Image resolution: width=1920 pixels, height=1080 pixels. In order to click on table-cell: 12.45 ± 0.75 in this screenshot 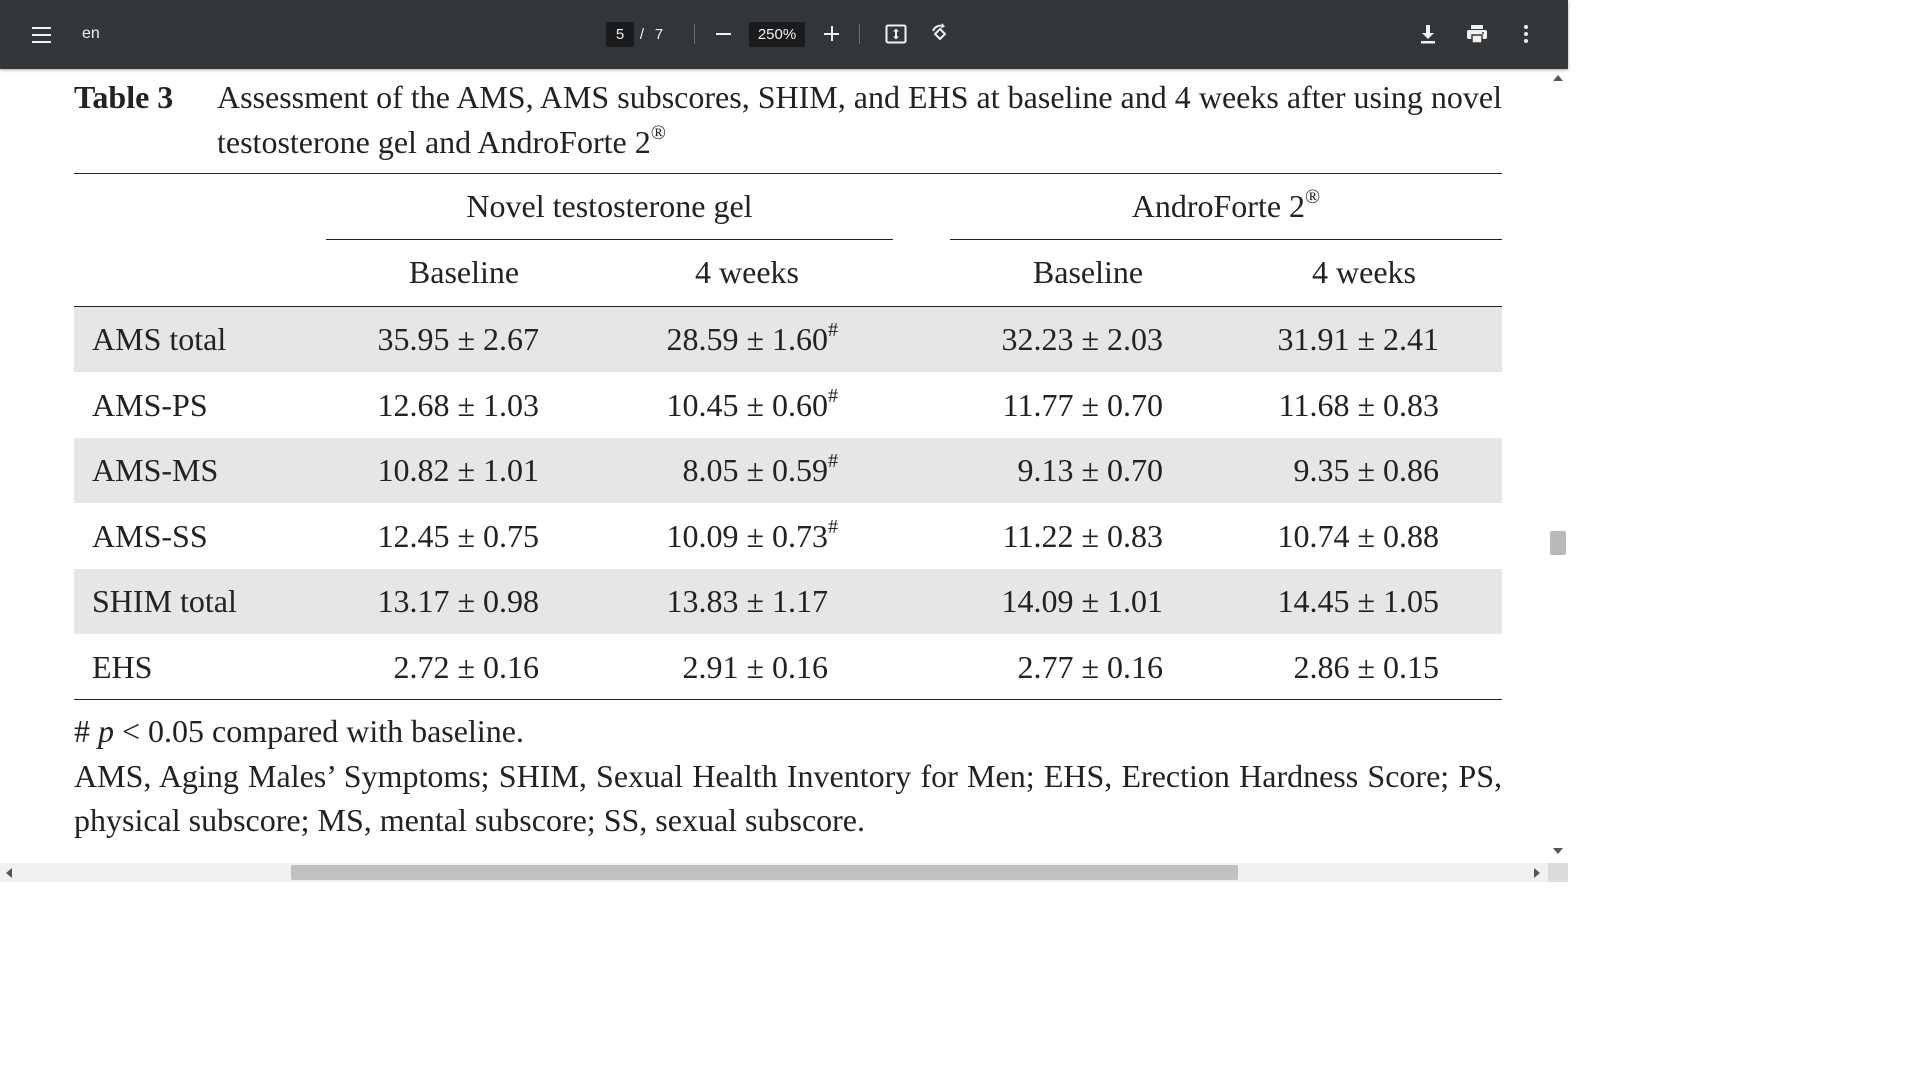, I will do `click(458, 535)`.